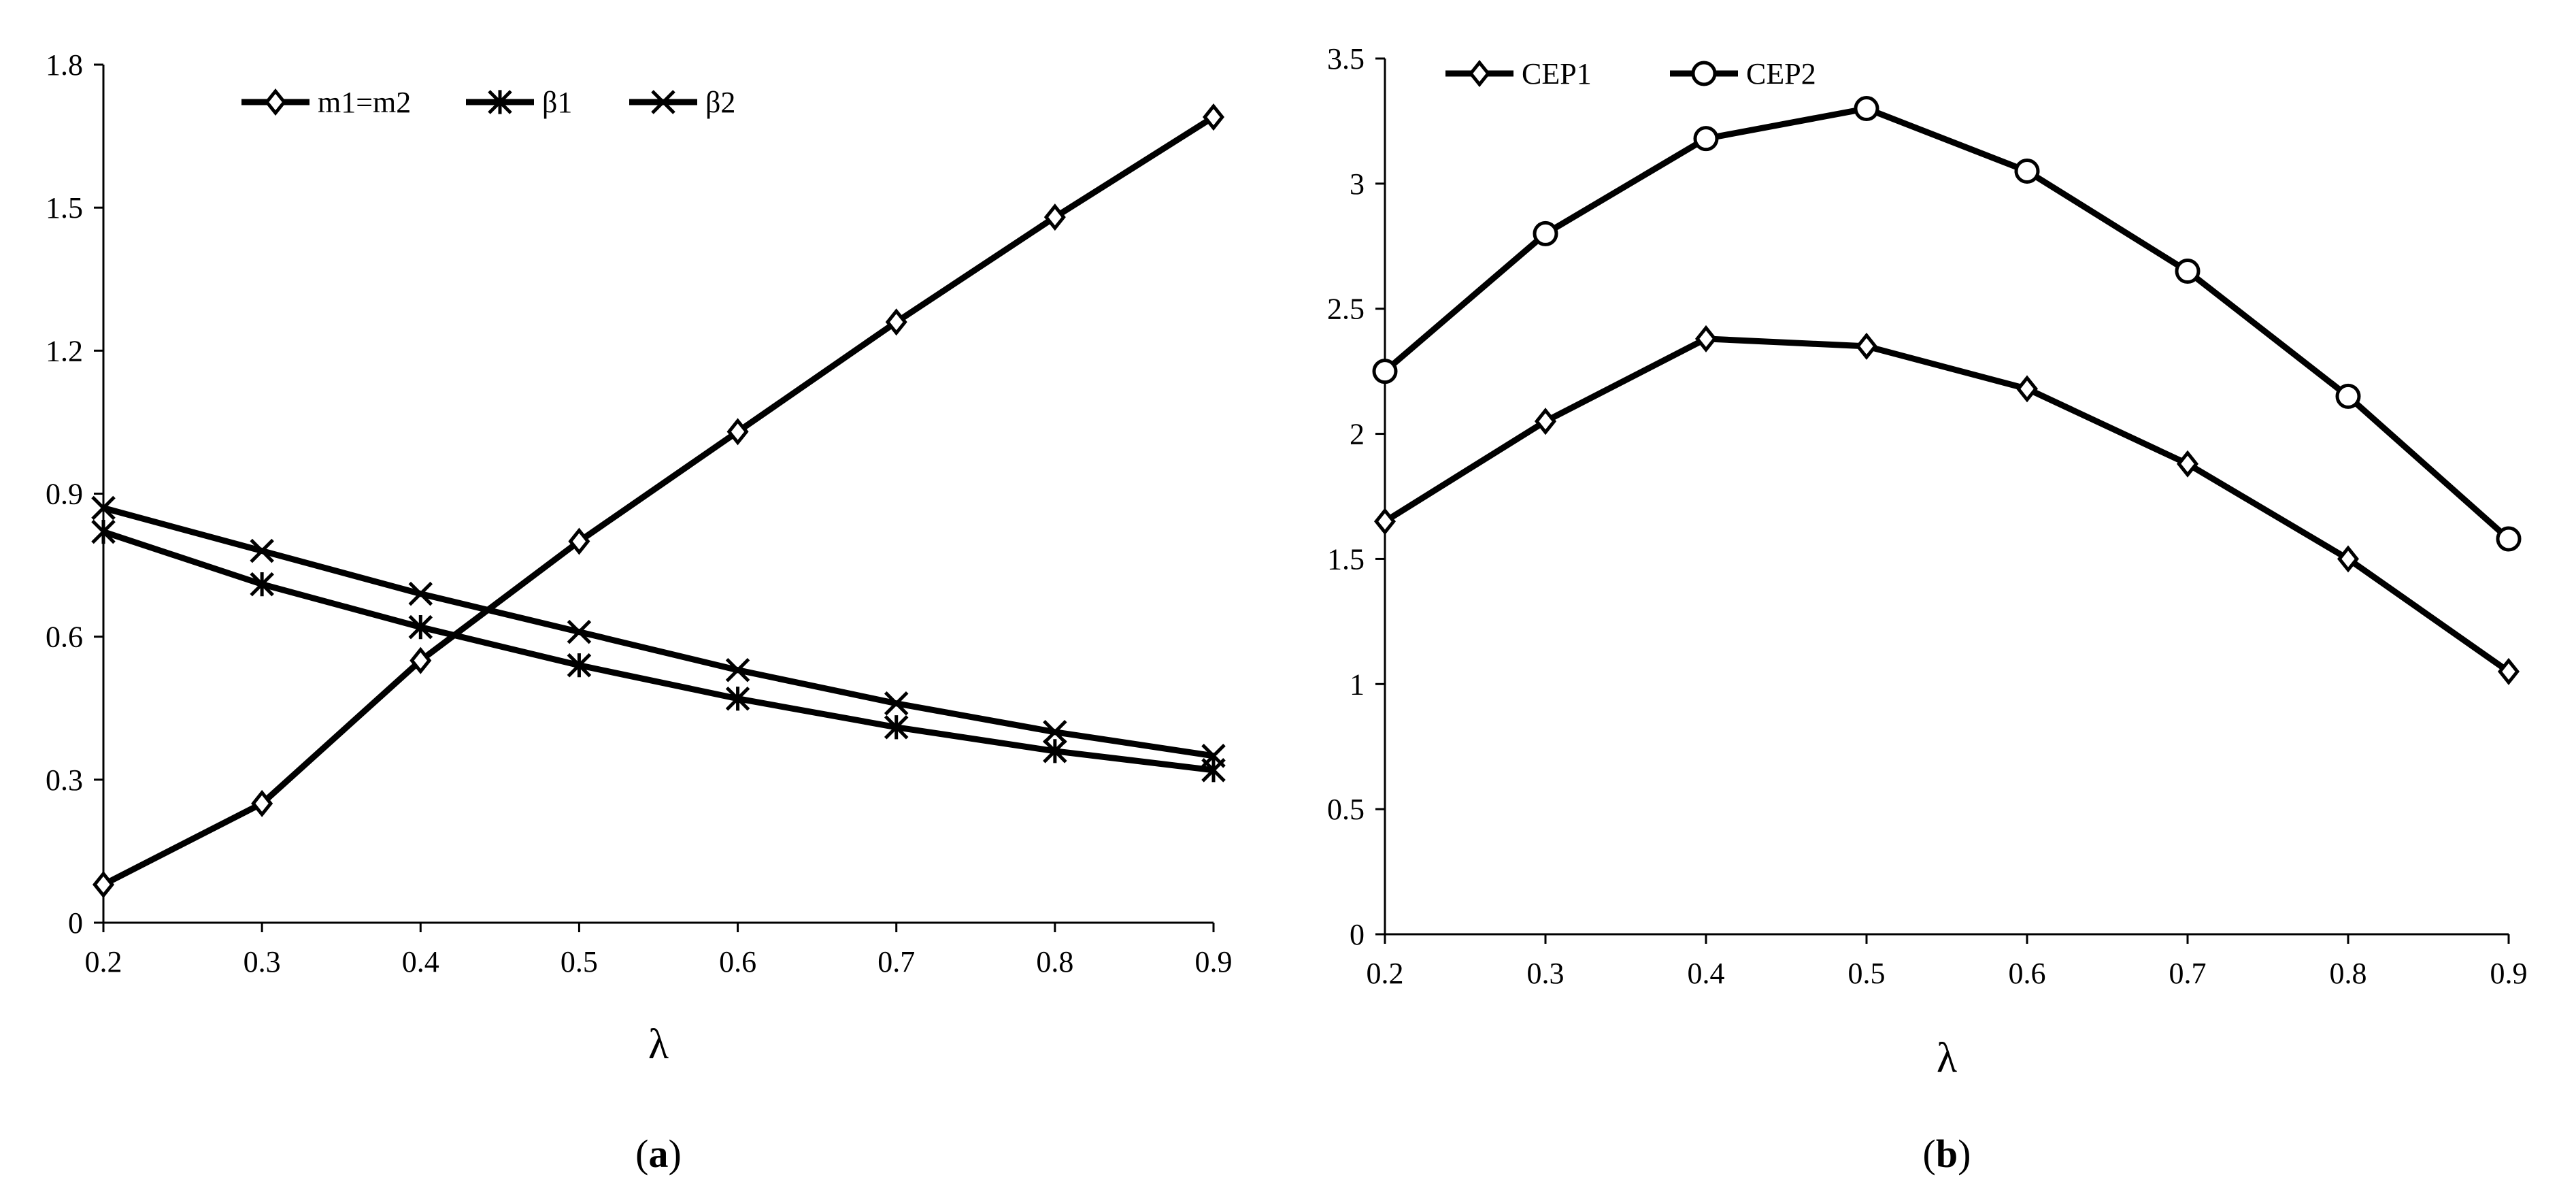 Image resolution: width=2576 pixels, height=1201 pixels. What do you see at coordinates (64, 351) in the screenshot?
I see `y-tick-label: 1.2` at bounding box center [64, 351].